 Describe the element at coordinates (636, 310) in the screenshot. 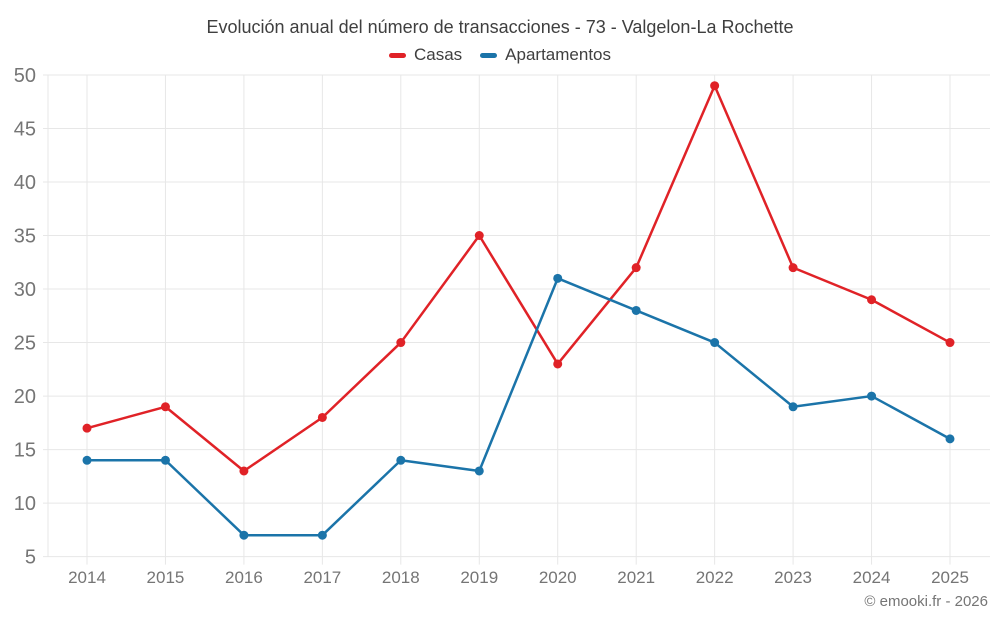

I see `data-point-apartamentos-2021` at that location.